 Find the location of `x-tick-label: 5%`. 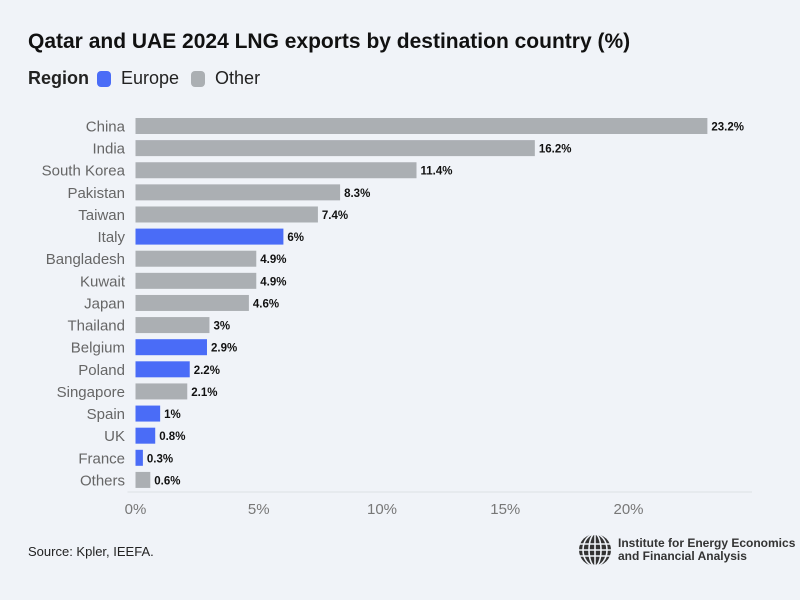

x-tick-label: 5% is located at coordinates (259, 509).